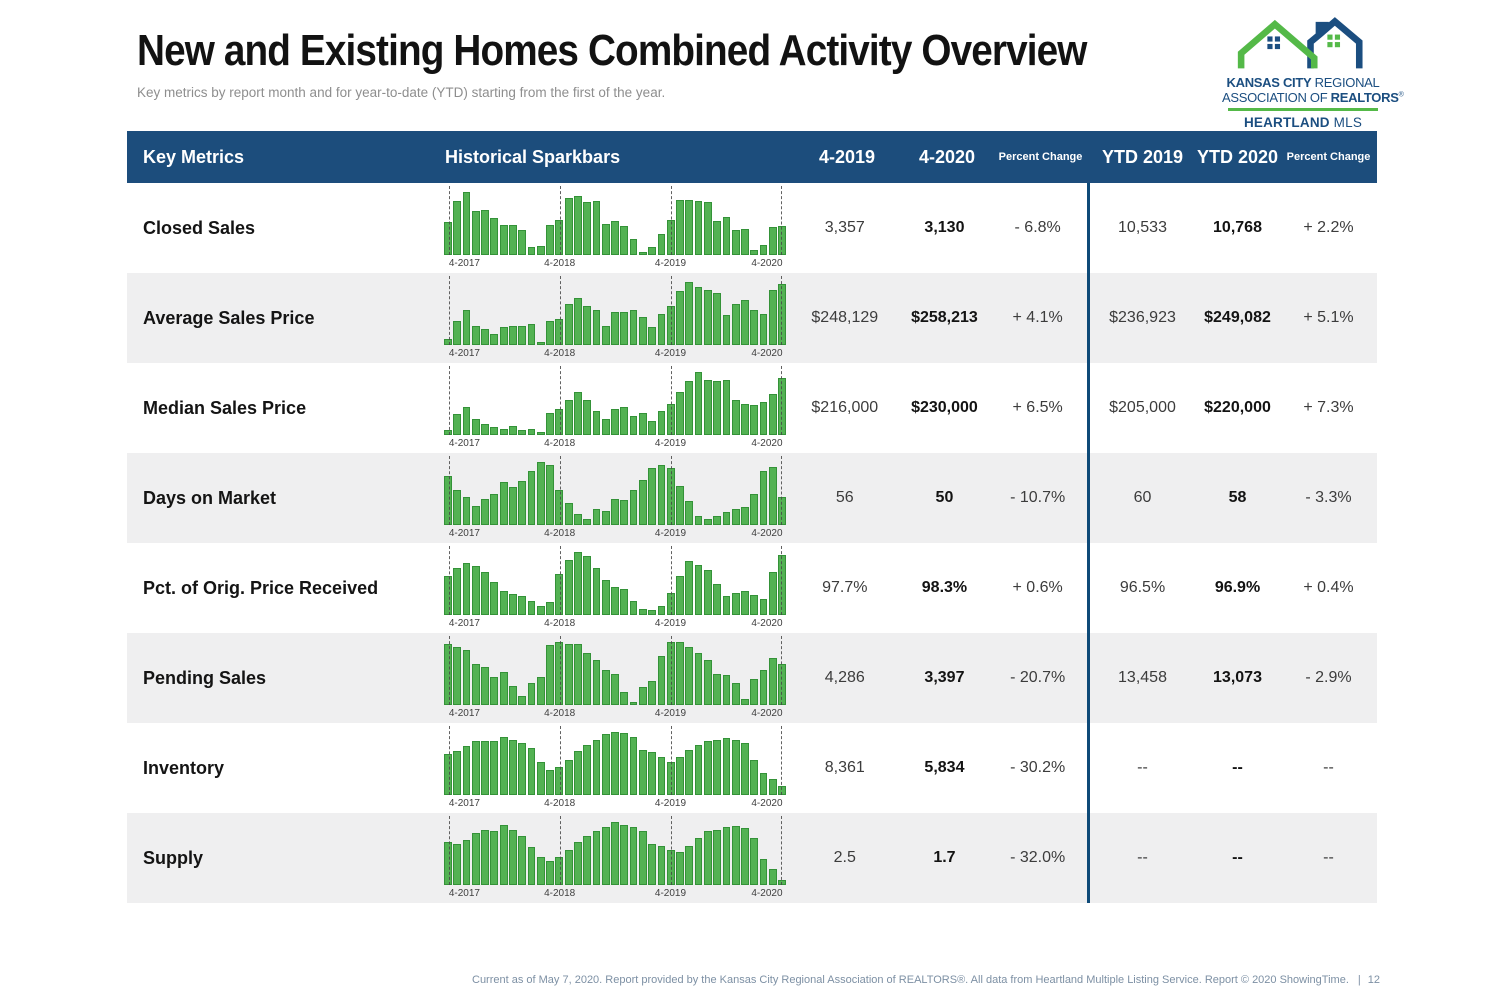  Describe the element at coordinates (1038, 767) in the screenshot. I see `value-month-percent-change: - 30.2%` at that location.